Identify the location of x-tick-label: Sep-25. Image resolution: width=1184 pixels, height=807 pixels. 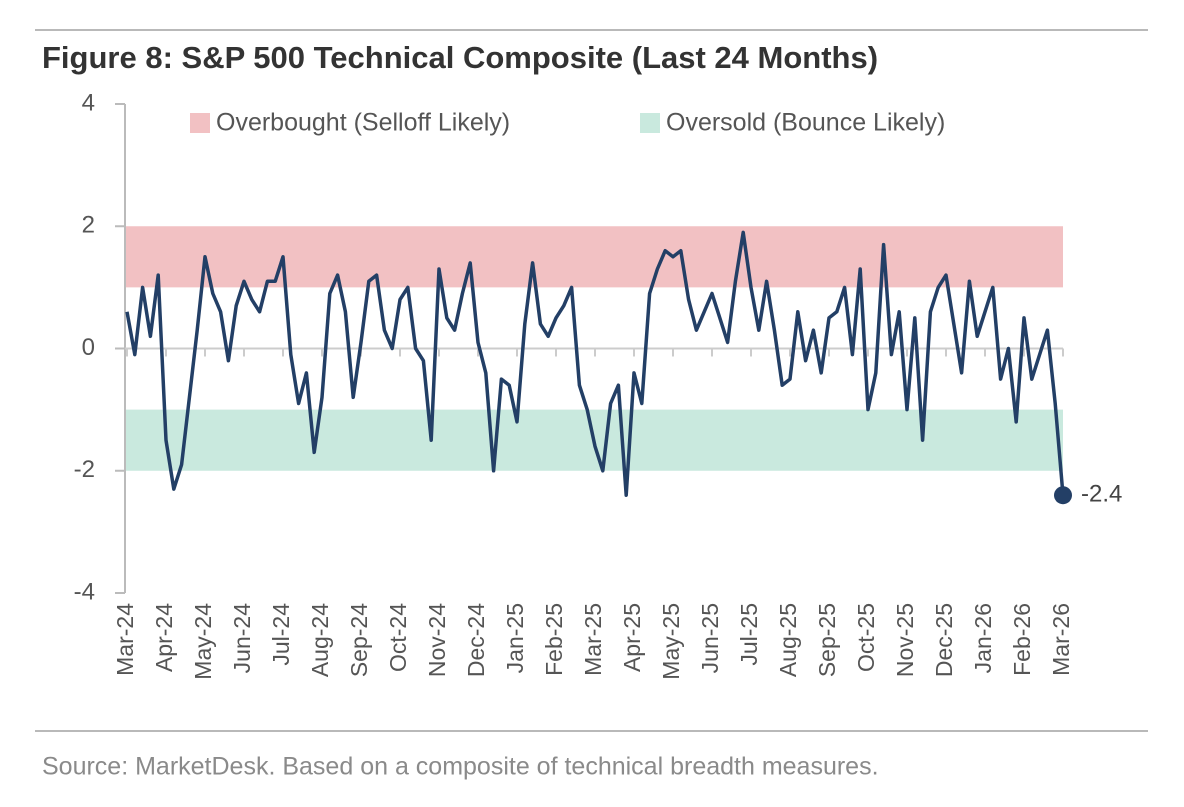
(827, 640).